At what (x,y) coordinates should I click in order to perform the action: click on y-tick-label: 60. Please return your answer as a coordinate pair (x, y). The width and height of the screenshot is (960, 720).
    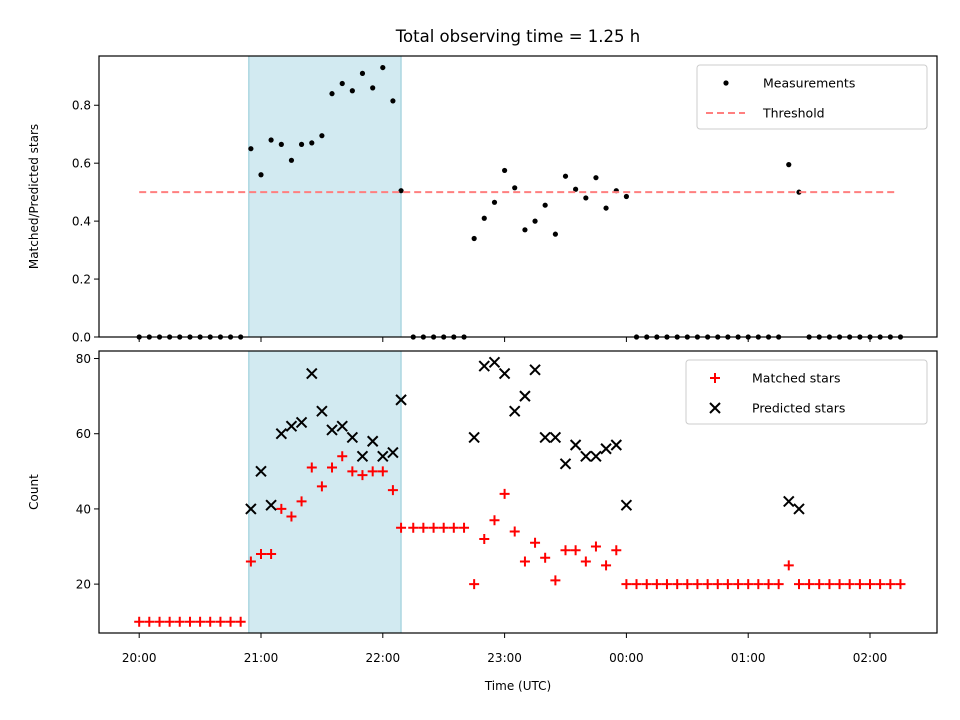
    Looking at the image, I should click on (83, 434).